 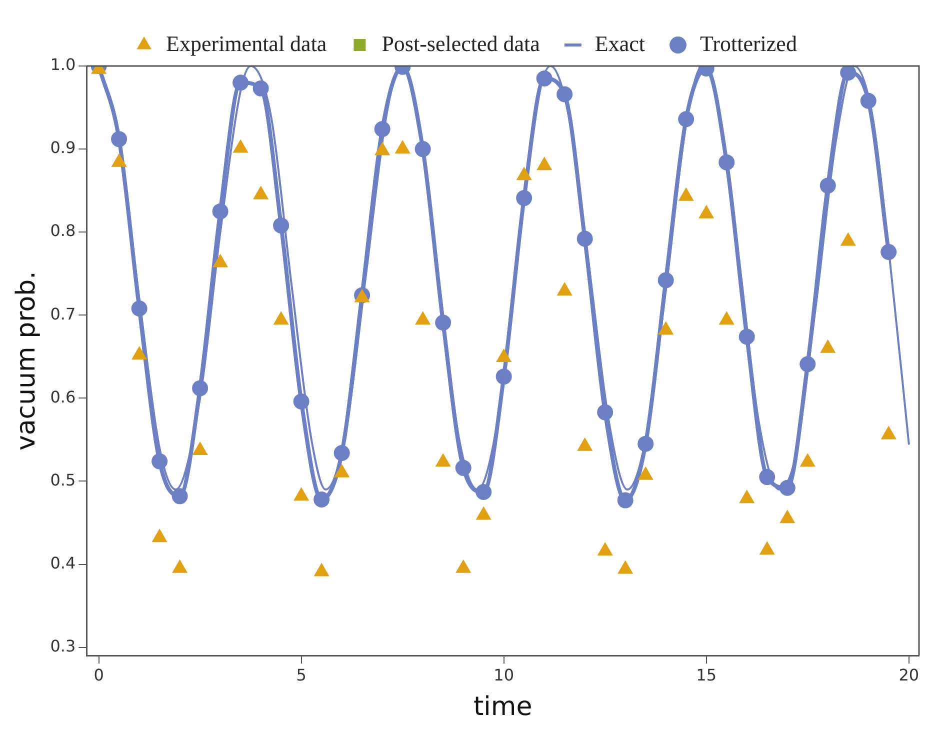 What do you see at coordinates (26, 361) in the screenshot?
I see `y-axis-title: vacuum prob.` at bounding box center [26, 361].